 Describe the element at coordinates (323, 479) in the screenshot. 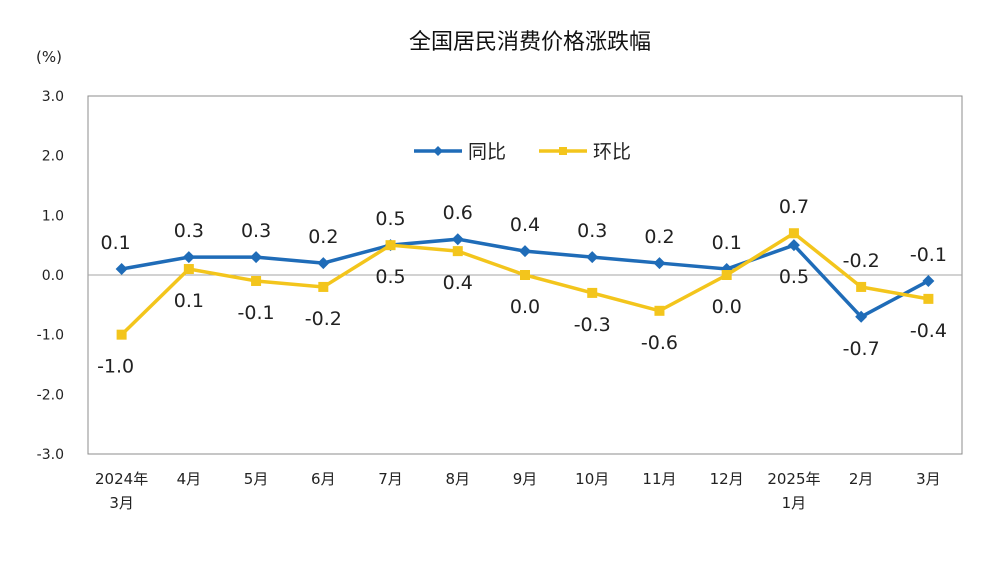

I see `x-tick-label: 6月` at that location.